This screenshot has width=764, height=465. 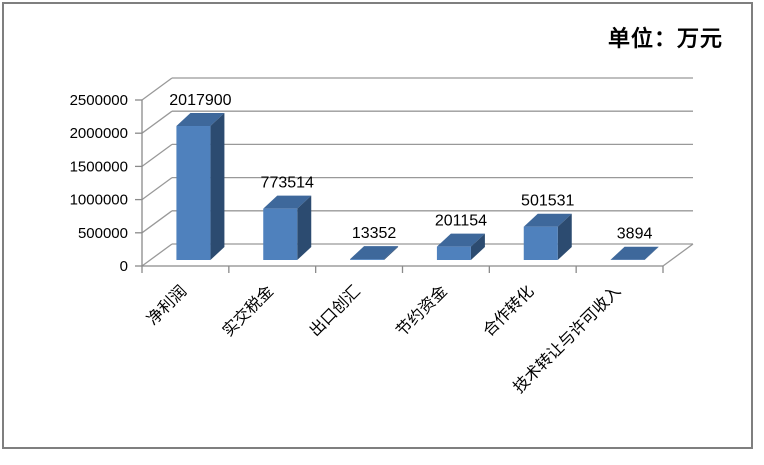 What do you see at coordinates (248, 311) in the screenshot?
I see `category-label: 实交税金` at bounding box center [248, 311].